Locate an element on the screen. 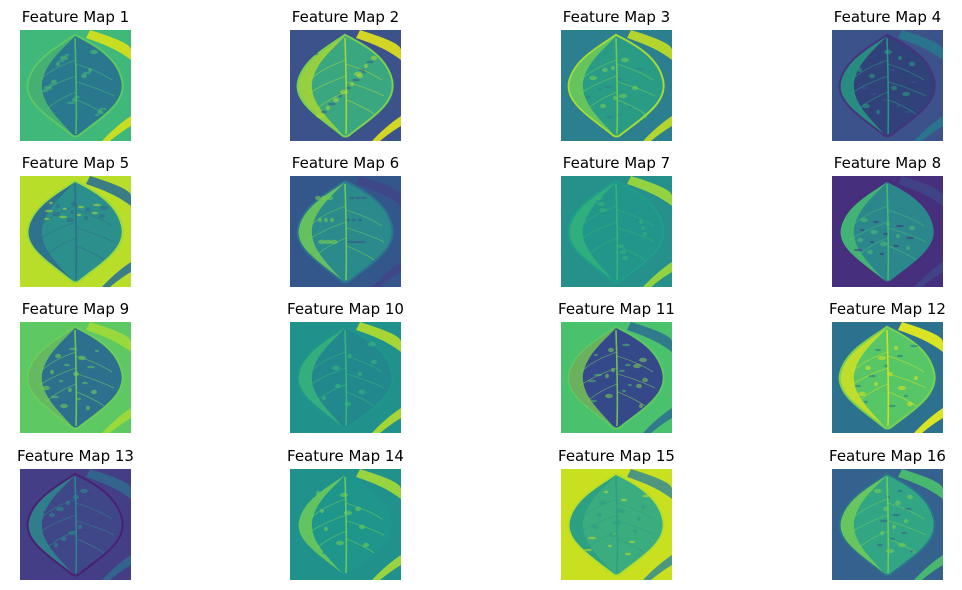  feature-map-panel: Feature Map 12 is located at coordinates (887, 370).